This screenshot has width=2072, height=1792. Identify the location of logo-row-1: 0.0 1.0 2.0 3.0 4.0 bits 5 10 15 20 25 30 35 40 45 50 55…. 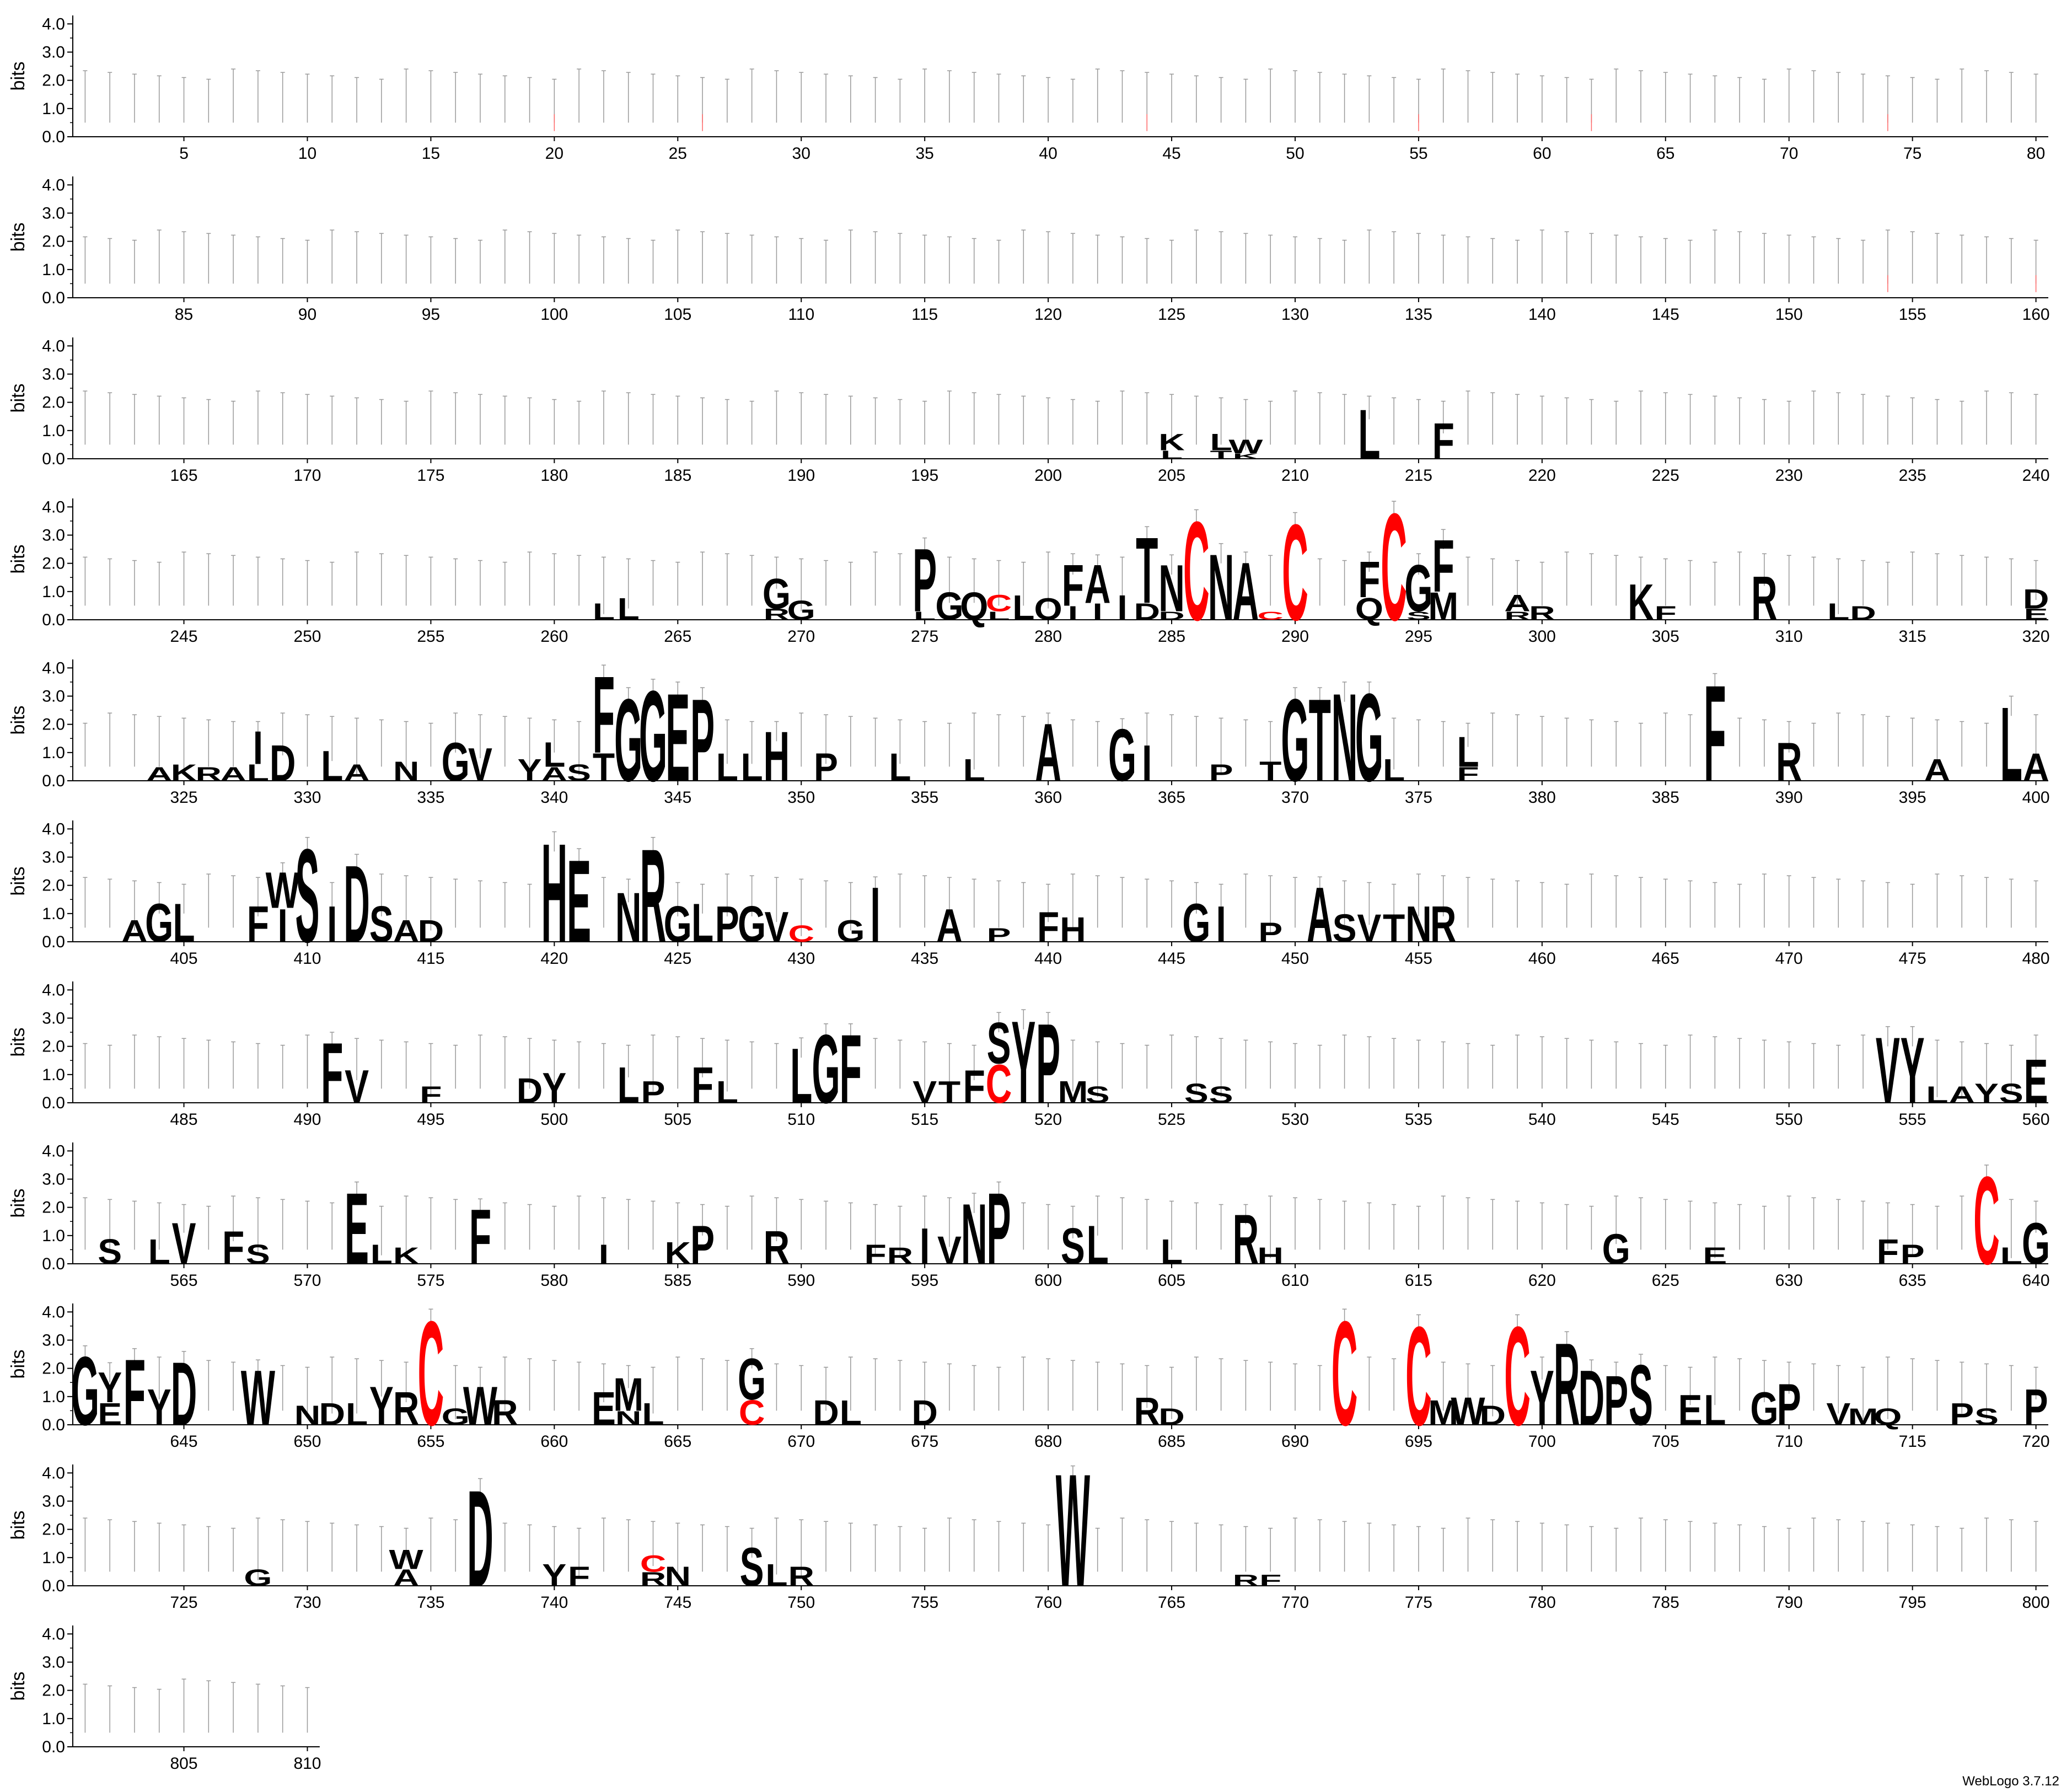
(1028, 89).